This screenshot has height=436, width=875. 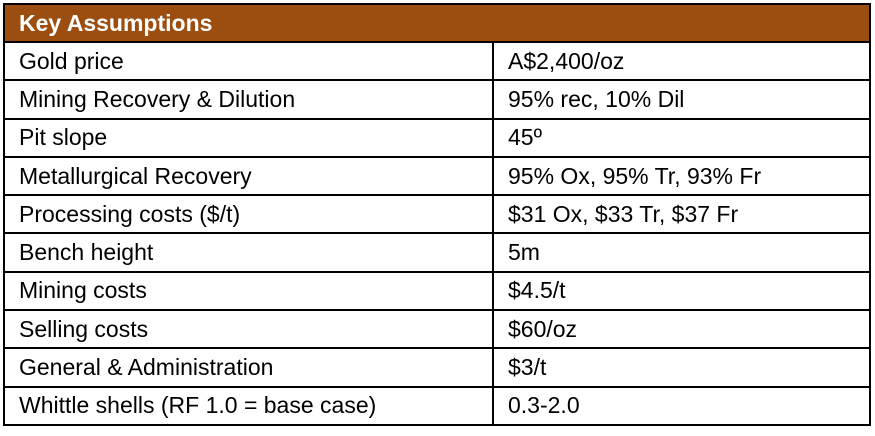 What do you see at coordinates (248, 99) in the screenshot?
I see `row-label: Mining Recovery & Dilution` at bounding box center [248, 99].